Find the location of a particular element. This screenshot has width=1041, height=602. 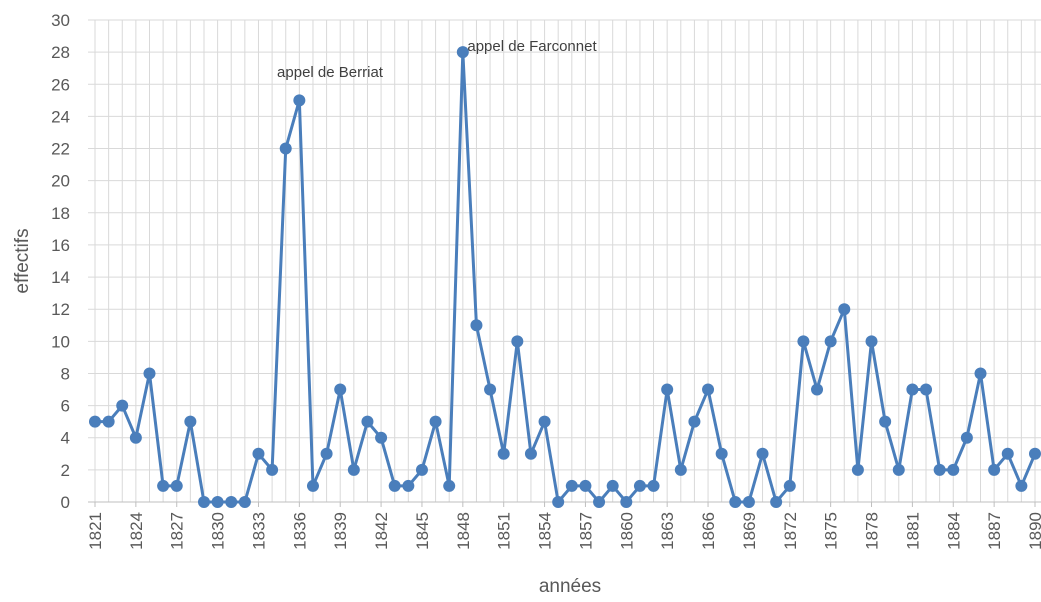

y-tick-label: 16 is located at coordinates (60, 245).